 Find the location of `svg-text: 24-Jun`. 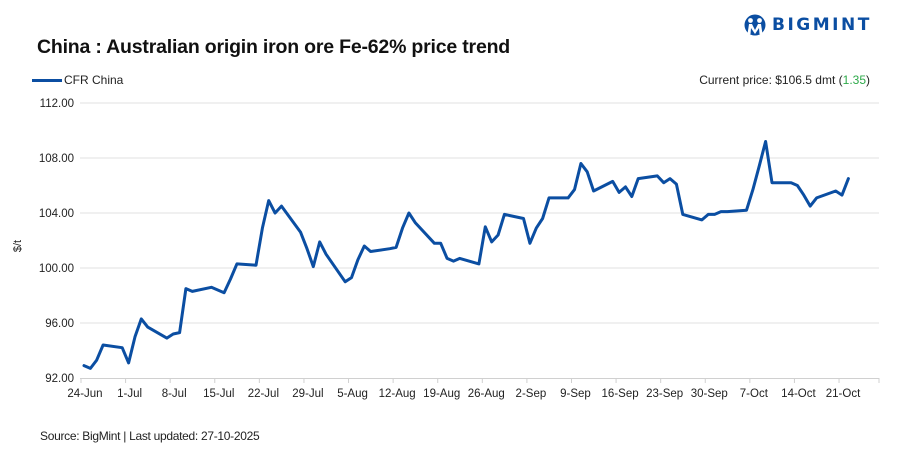

svg-text: 24-Jun is located at coordinates (84, 394).